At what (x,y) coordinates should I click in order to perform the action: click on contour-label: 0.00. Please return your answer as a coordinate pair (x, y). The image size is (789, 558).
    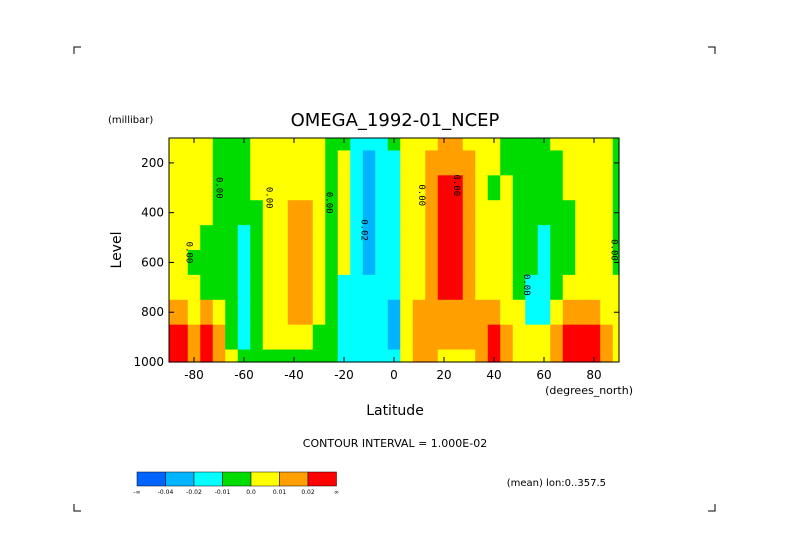
    Looking at the image, I should click on (269, 198).